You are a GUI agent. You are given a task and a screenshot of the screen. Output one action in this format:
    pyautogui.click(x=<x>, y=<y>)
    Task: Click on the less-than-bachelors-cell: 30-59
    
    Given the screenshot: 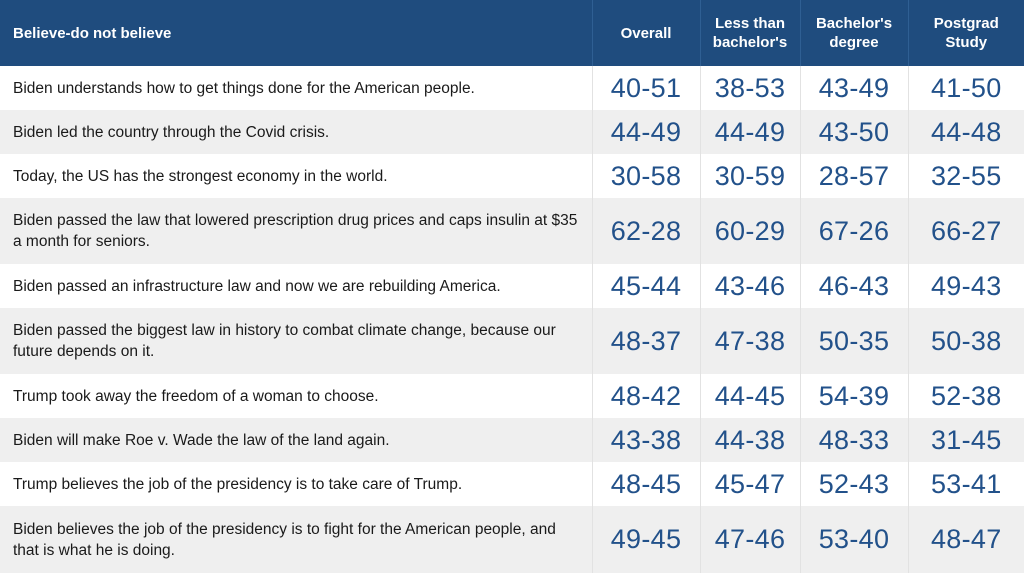 What is the action you would take?
    pyautogui.click(x=750, y=176)
    